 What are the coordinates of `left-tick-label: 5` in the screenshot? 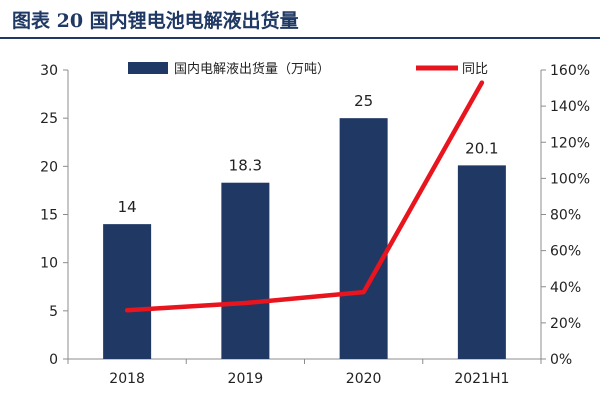 It's located at (53, 312).